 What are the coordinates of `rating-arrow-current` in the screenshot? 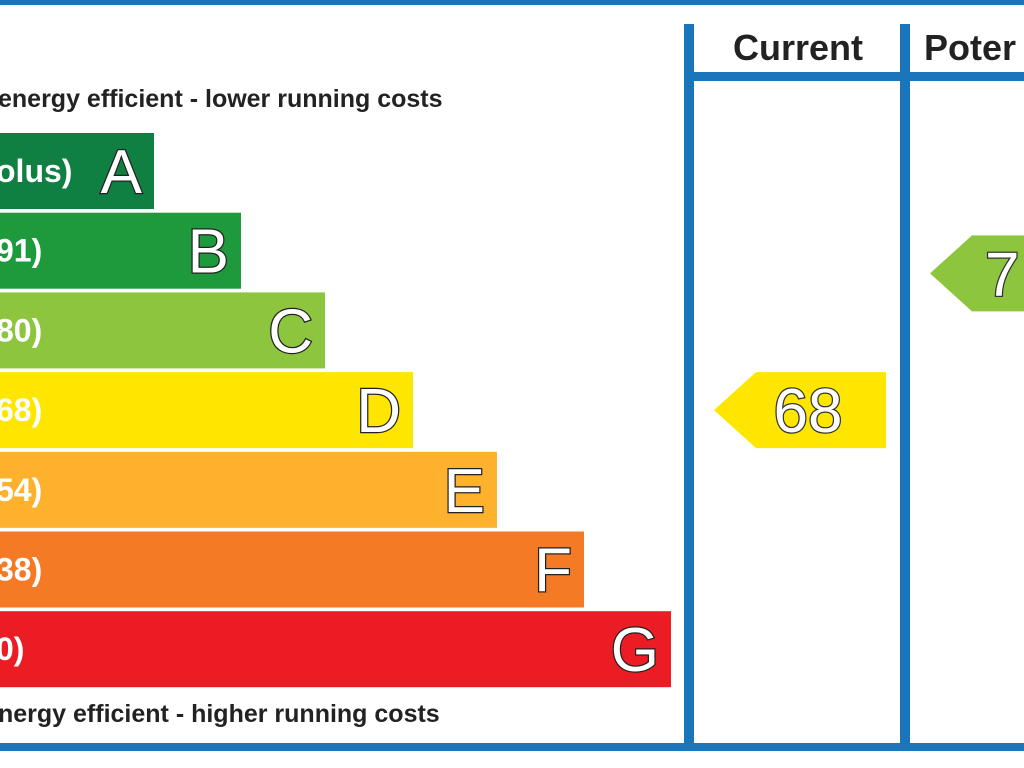 It's located at (800, 410).